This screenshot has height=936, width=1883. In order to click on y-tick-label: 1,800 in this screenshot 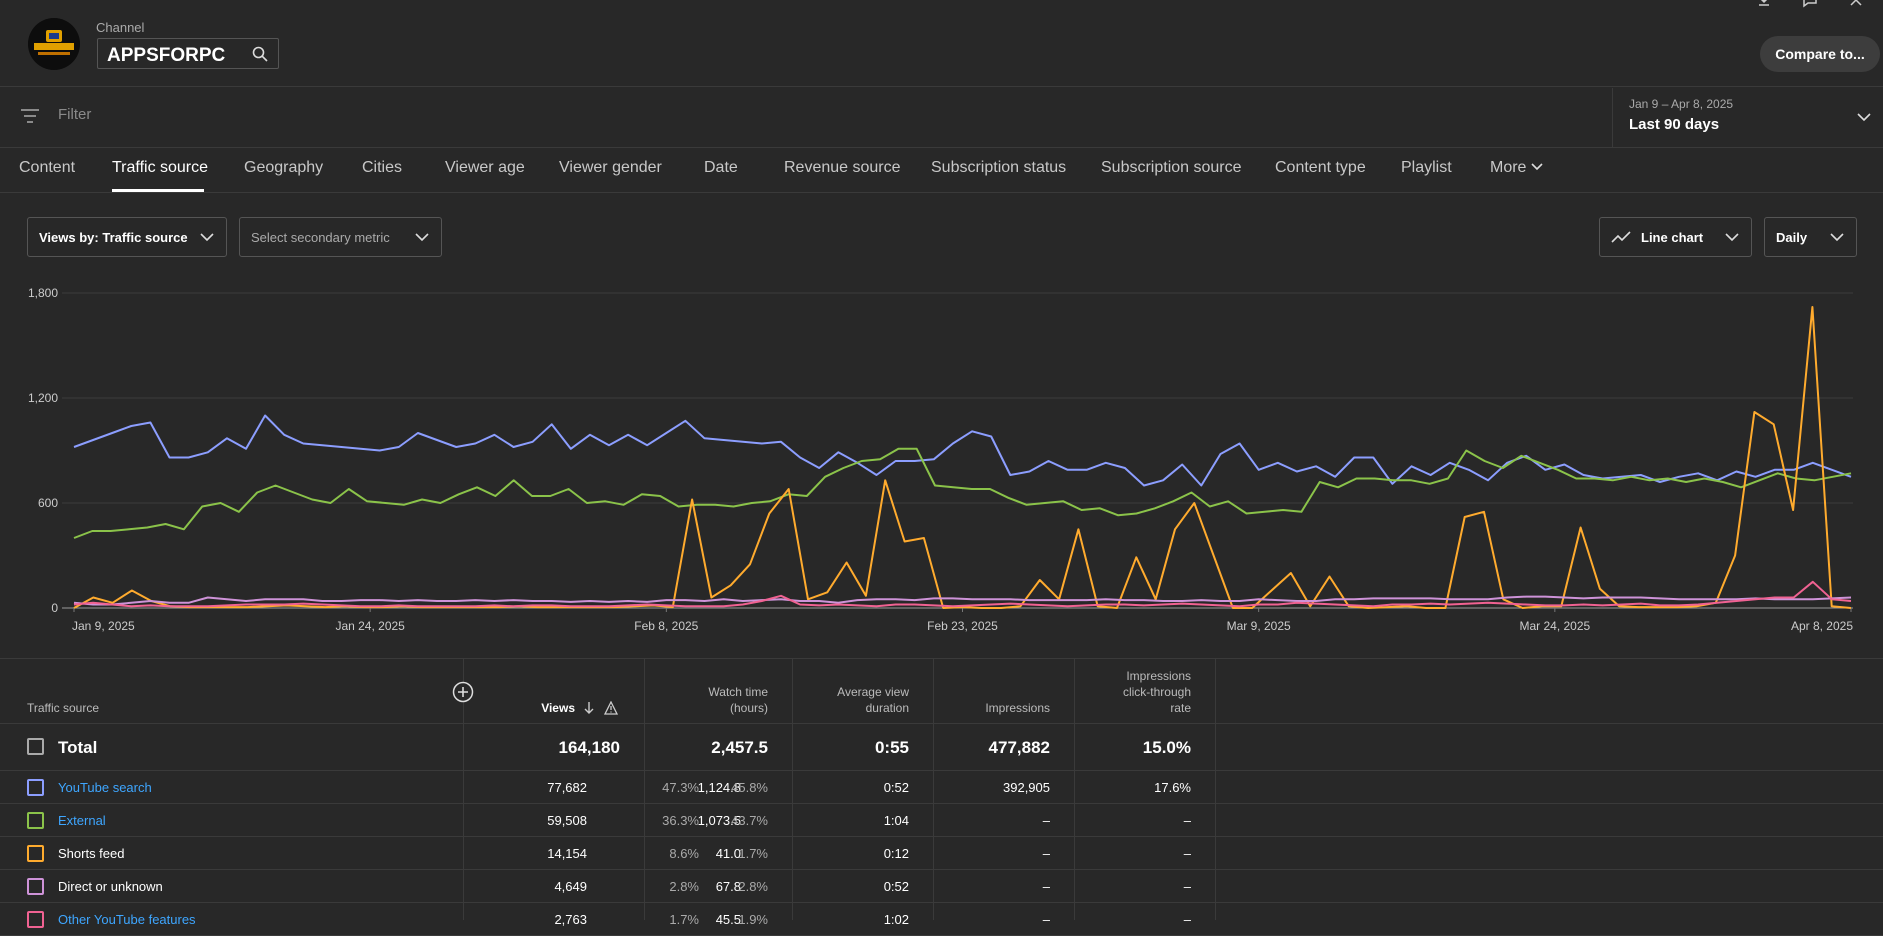, I will do `click(43, 293)`.